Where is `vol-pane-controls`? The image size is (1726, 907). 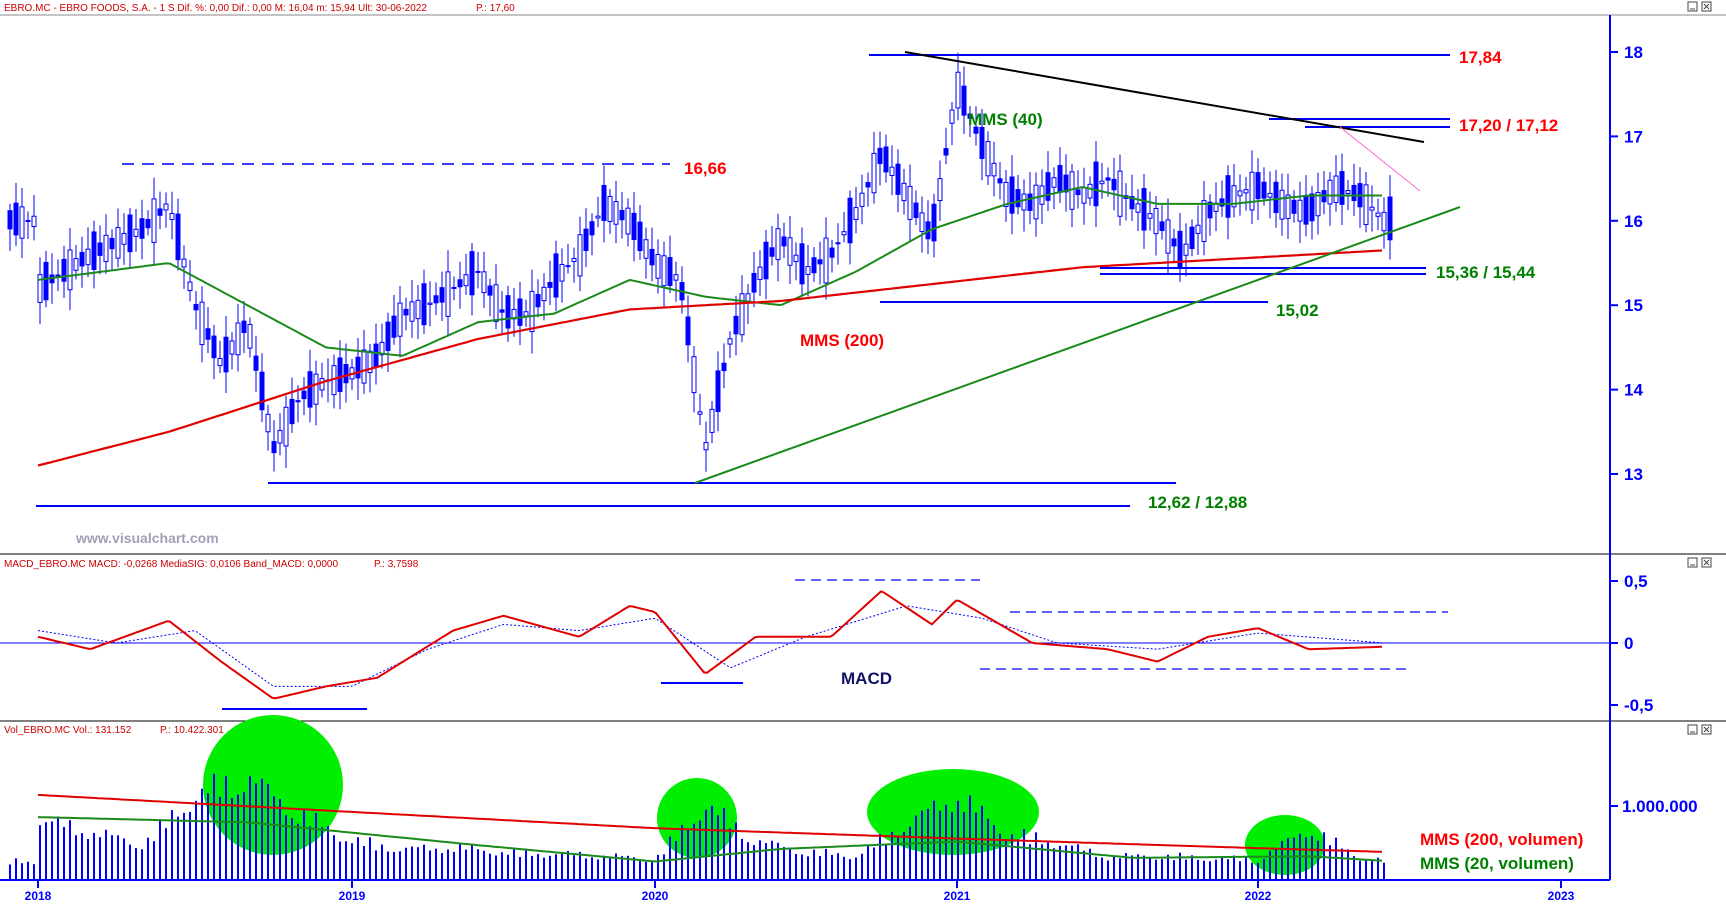 vol-pane-controls is located at coordinates (1699, 729).